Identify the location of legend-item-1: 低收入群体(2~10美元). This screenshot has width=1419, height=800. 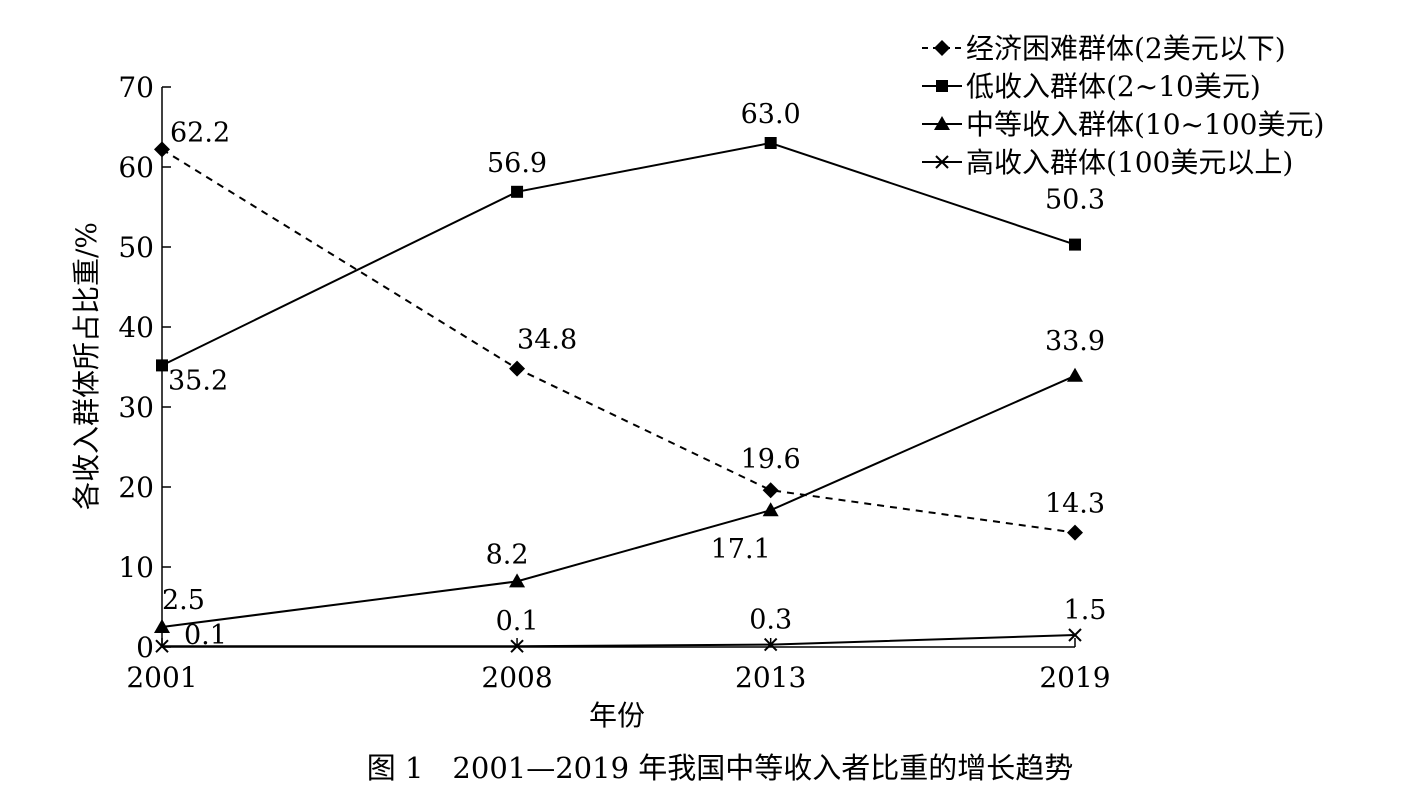
(1091, 86).